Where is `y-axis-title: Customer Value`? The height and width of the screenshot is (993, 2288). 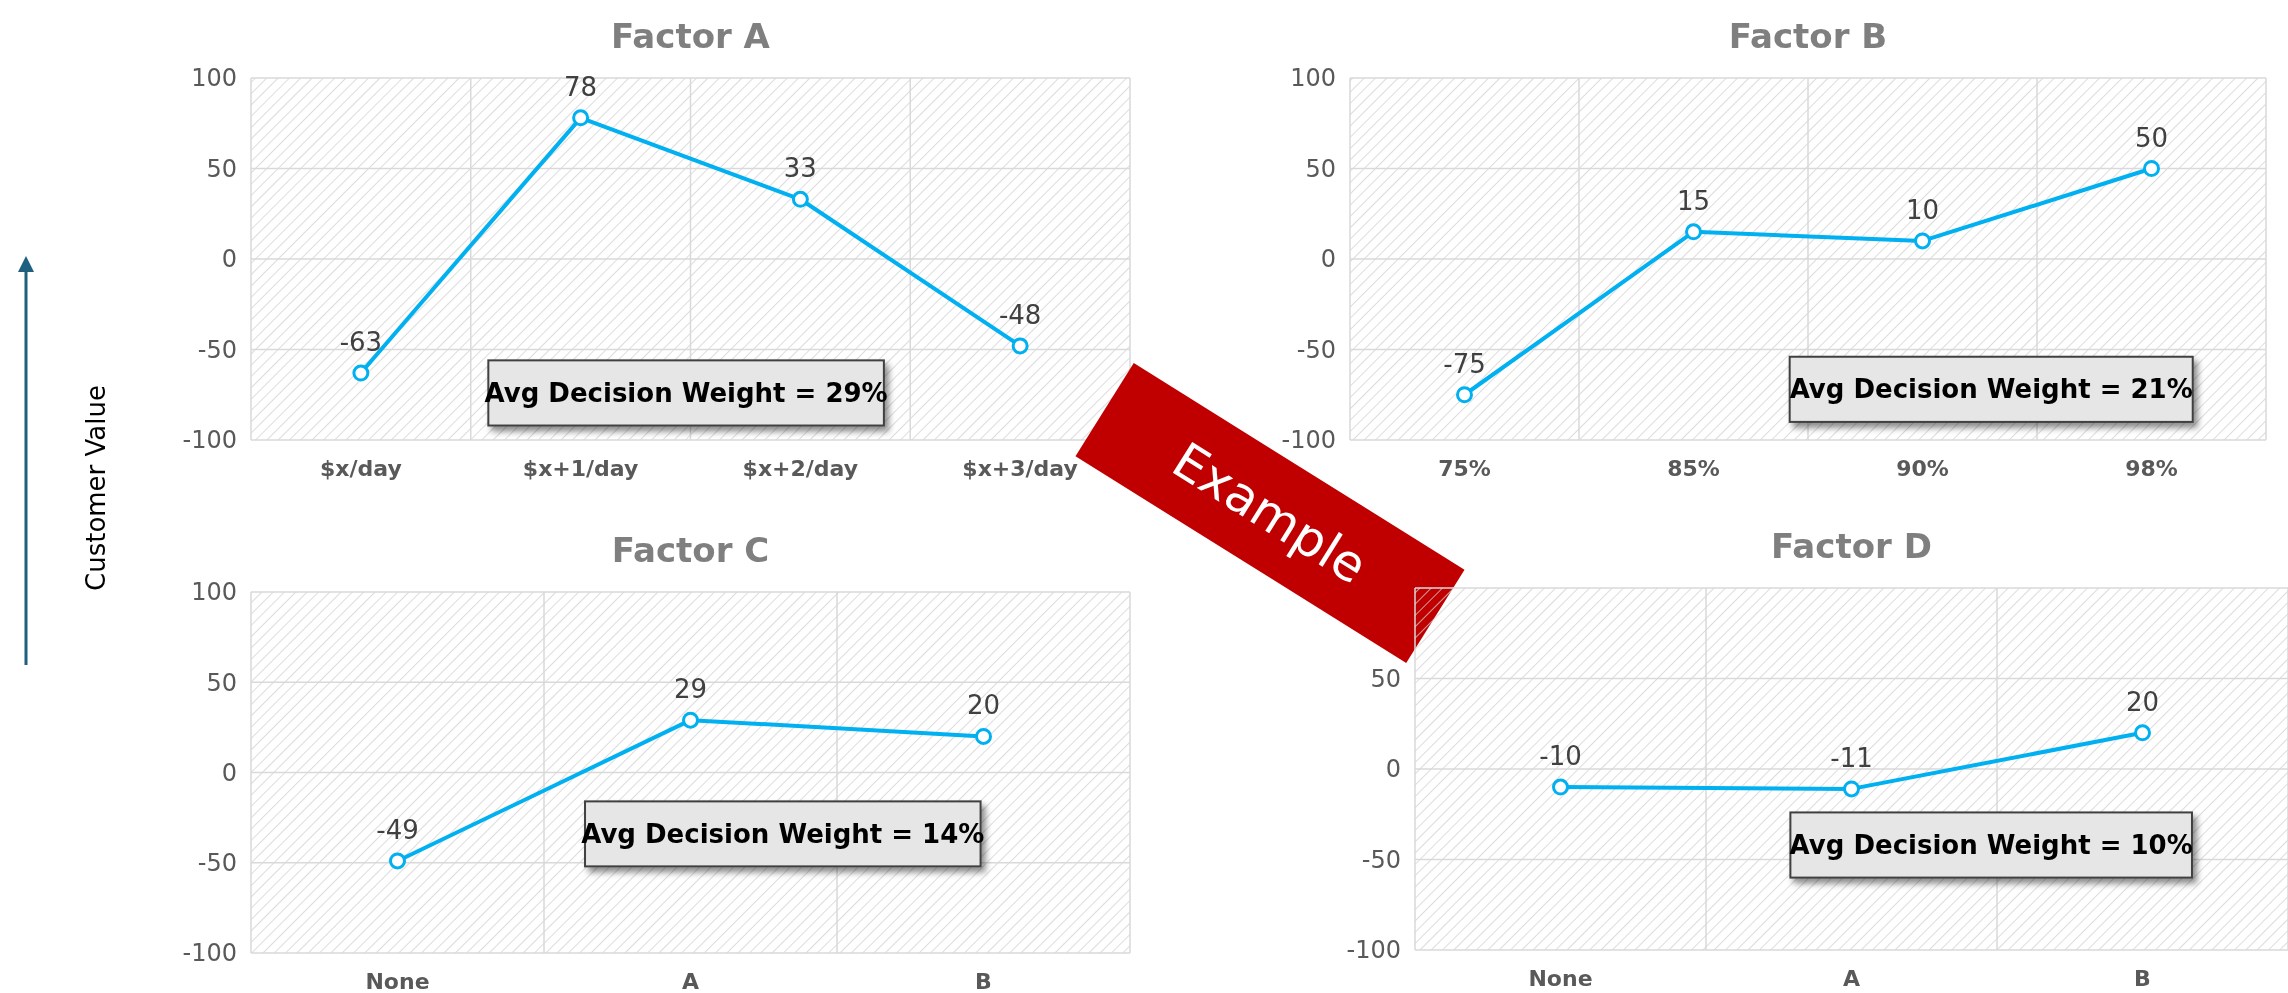
y-axis-title: Customer Value is located at coordinates (96, 488).